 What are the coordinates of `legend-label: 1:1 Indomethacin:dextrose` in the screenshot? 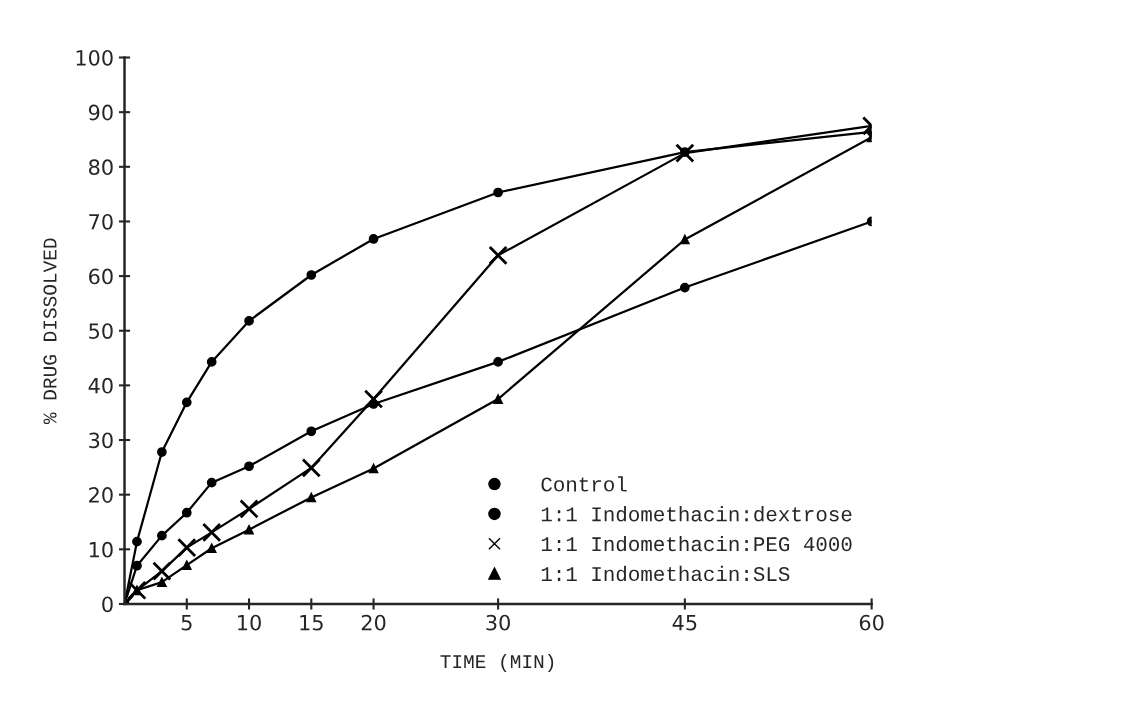 It's located at (696, 514).